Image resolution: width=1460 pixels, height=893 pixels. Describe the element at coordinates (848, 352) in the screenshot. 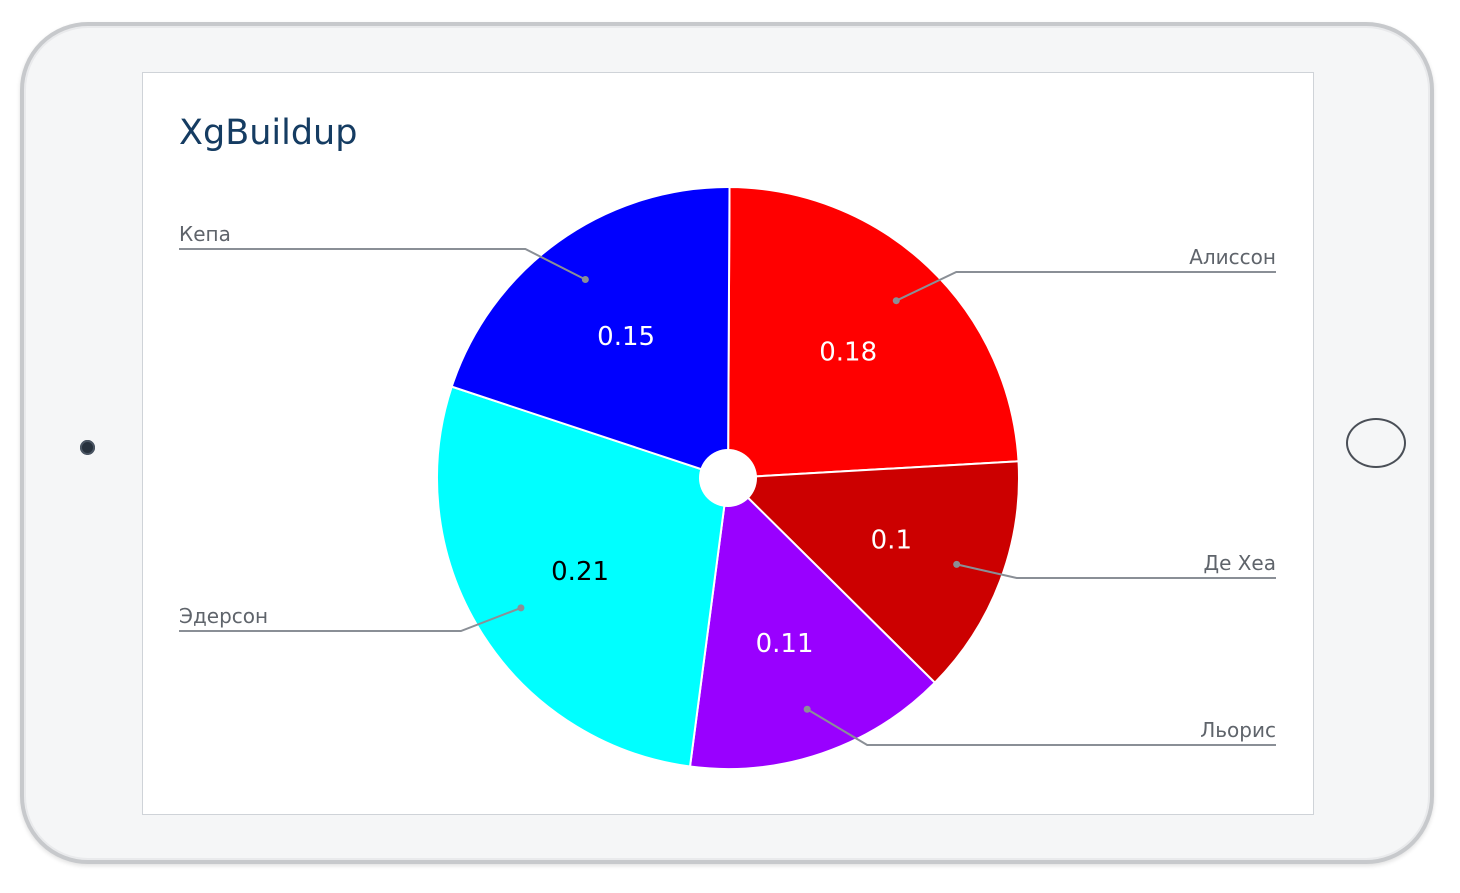

I see `slice-value-label: 0.18` at that location.